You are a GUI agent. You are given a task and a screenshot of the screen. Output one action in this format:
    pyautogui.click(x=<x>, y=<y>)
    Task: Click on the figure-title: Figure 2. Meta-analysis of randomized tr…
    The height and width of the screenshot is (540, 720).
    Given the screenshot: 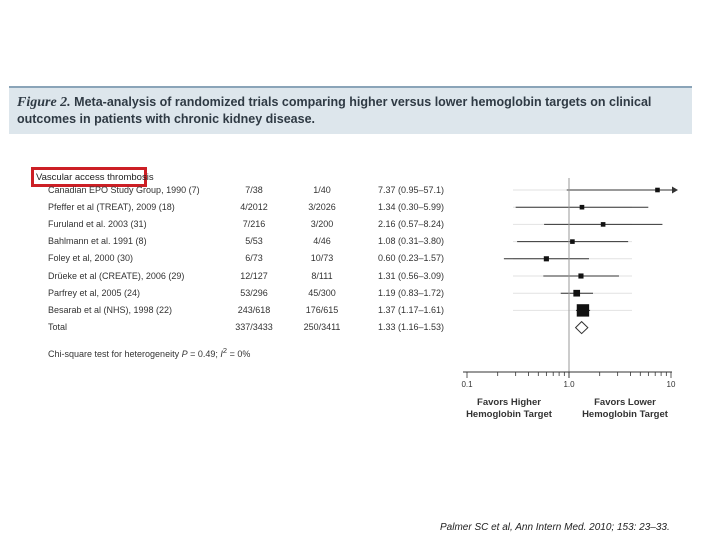 What is the action you would take?
    pyautogui.click(x=352, y=111)
    